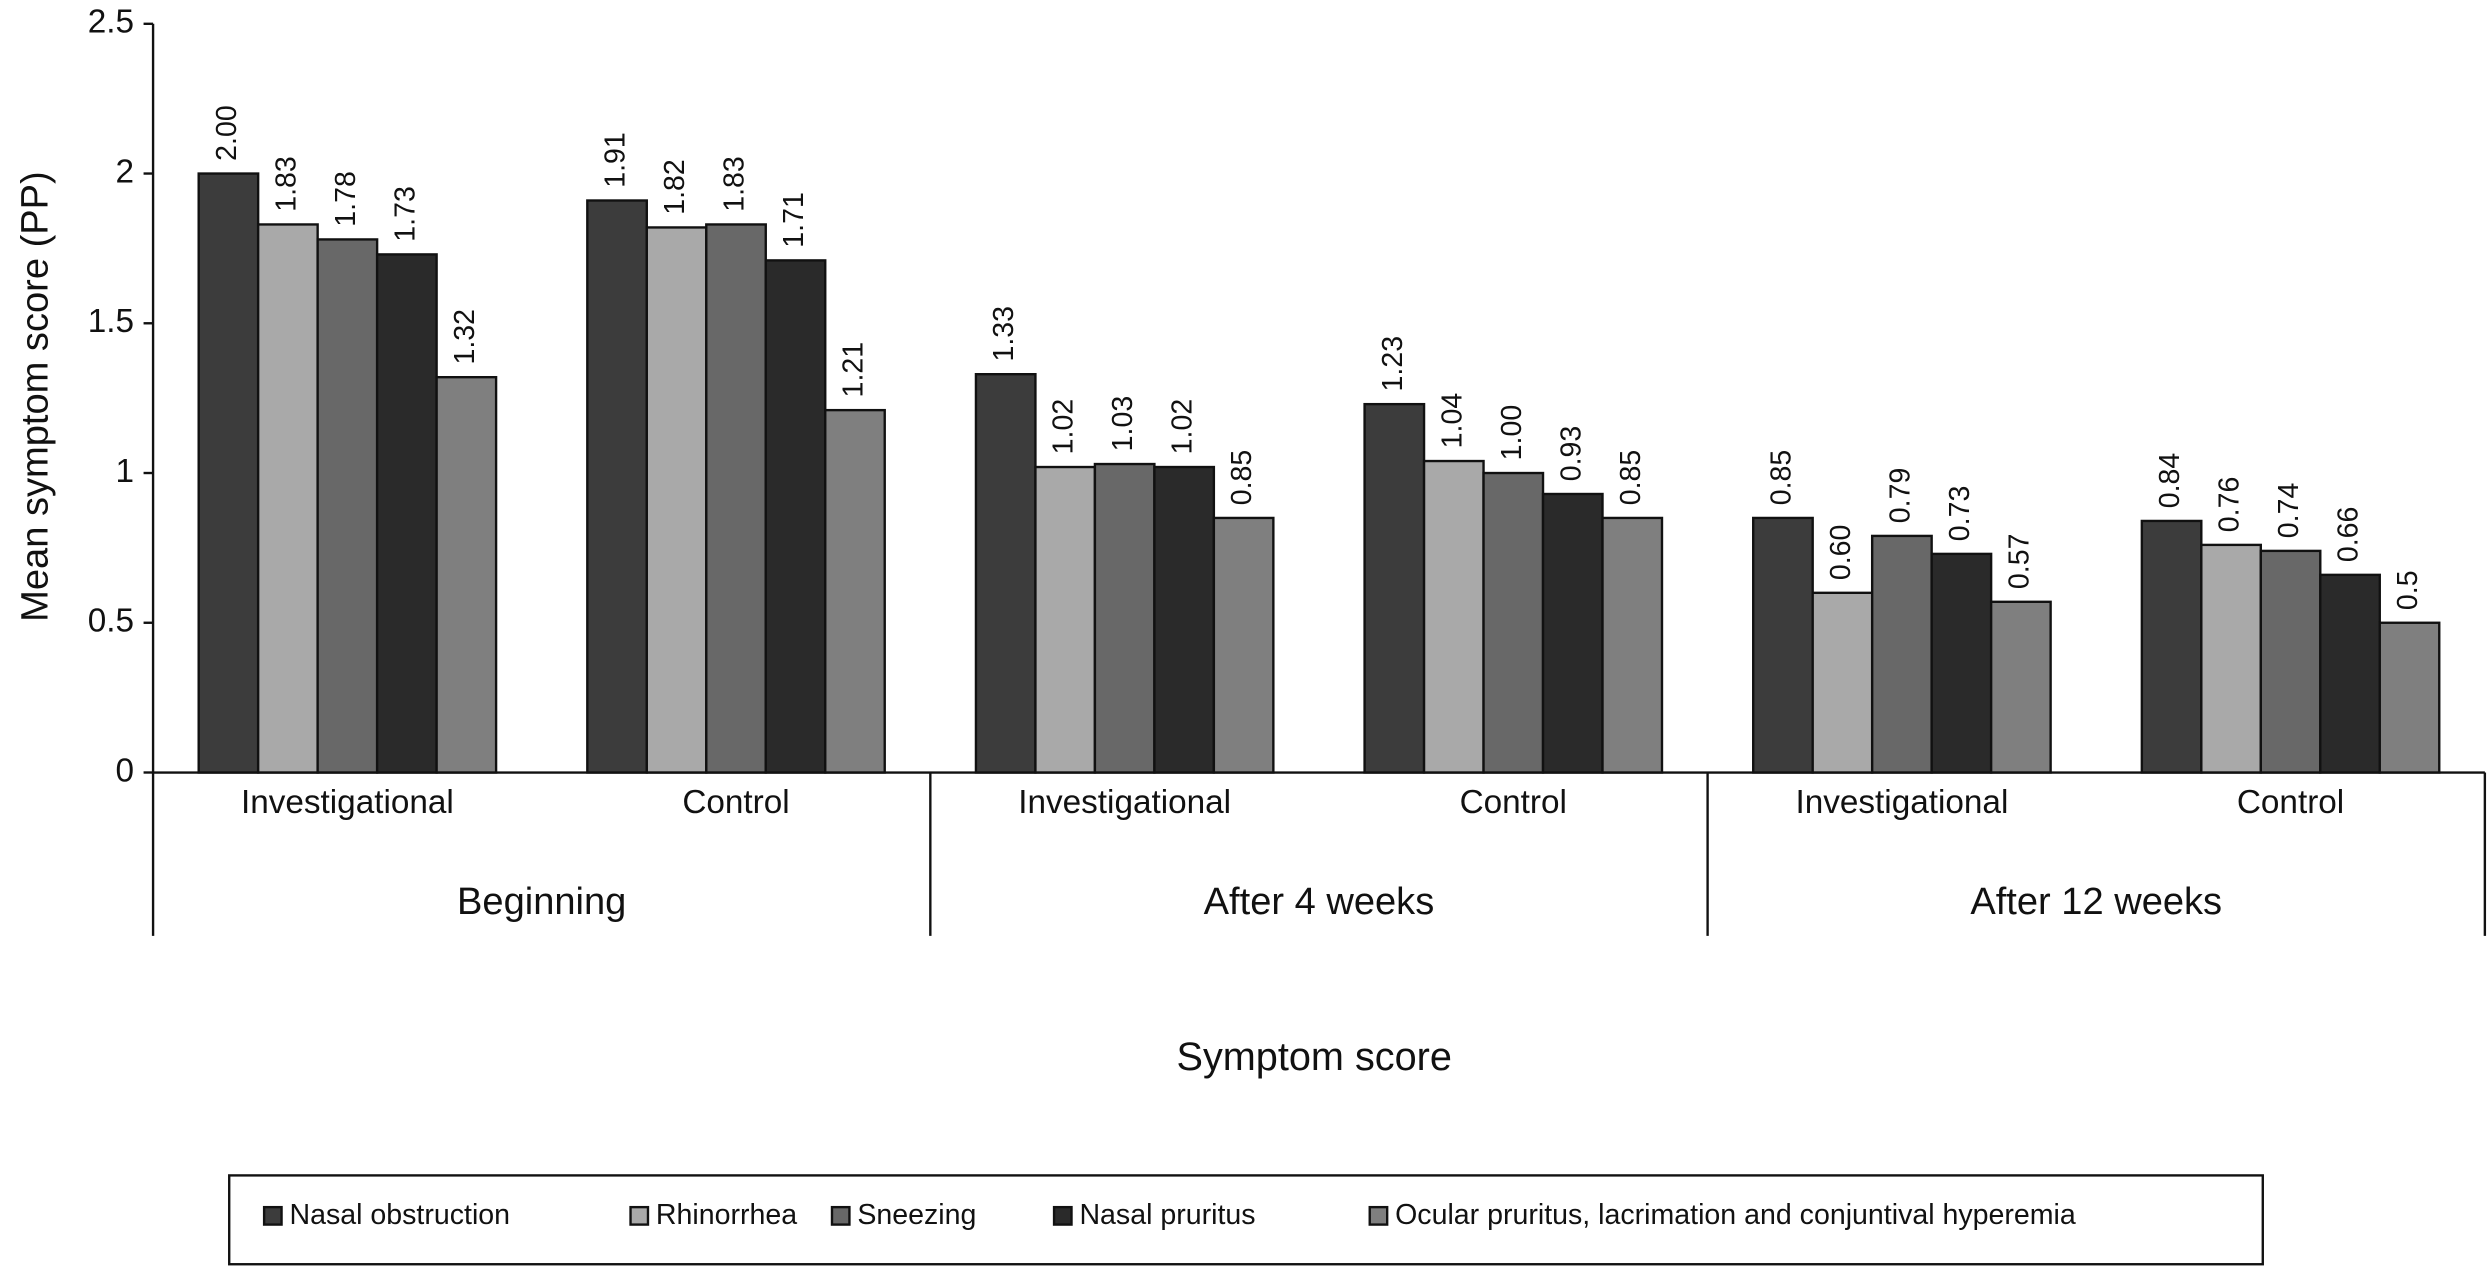 This screenshot has height=1269, width=2492. What do you see at coordinates (125, 471) in the screenshot?
I see `y-tick-label: 1` at bounding box center [125, 471].